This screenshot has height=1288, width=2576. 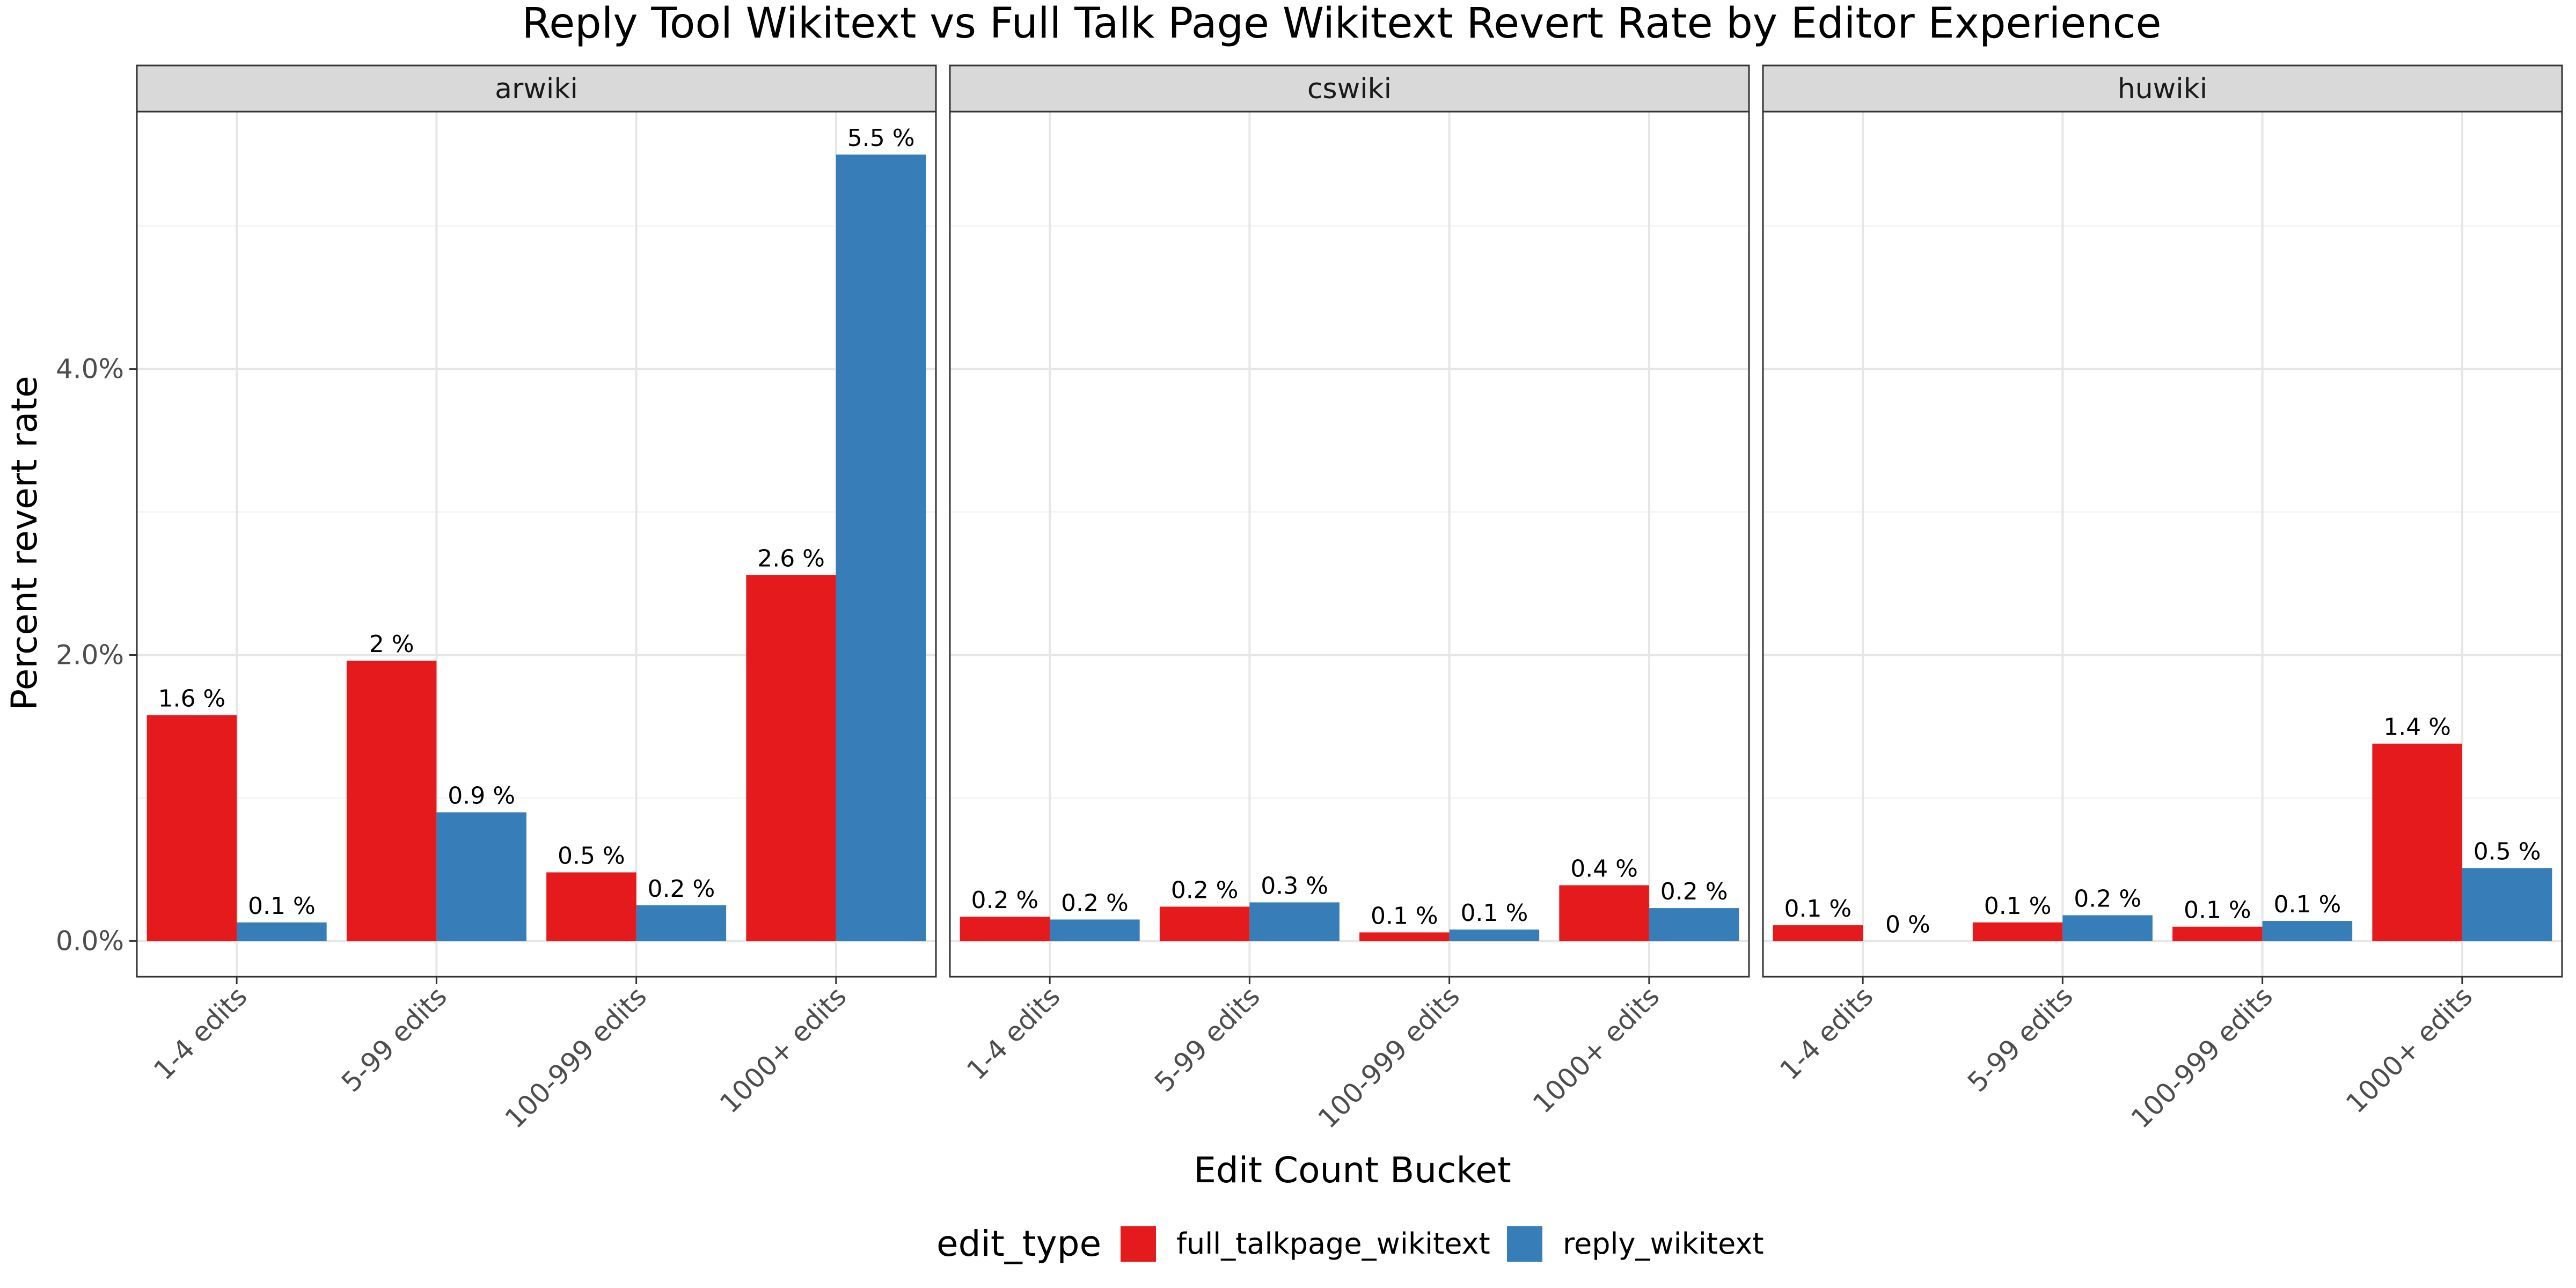 I want to click on facet-strip-label: cswiki, so click(x=1349, y=89).